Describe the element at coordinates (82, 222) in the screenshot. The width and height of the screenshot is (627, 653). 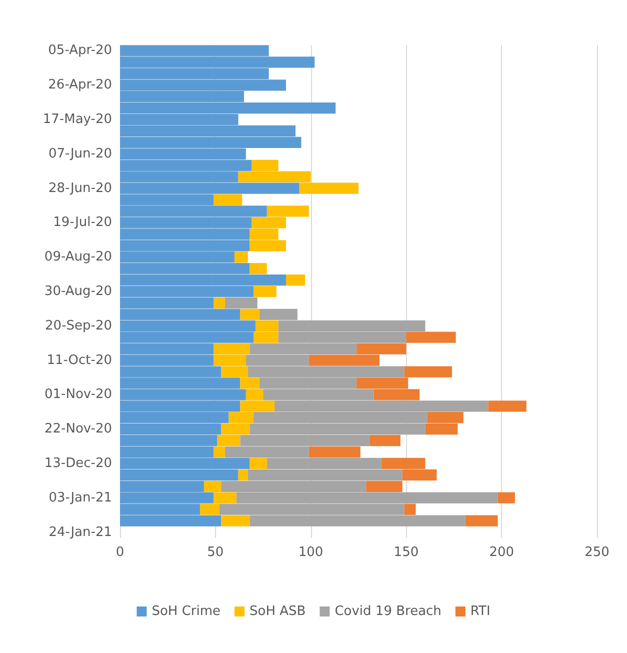
I see `y-tick-label: 19-Jul-20` at that location.